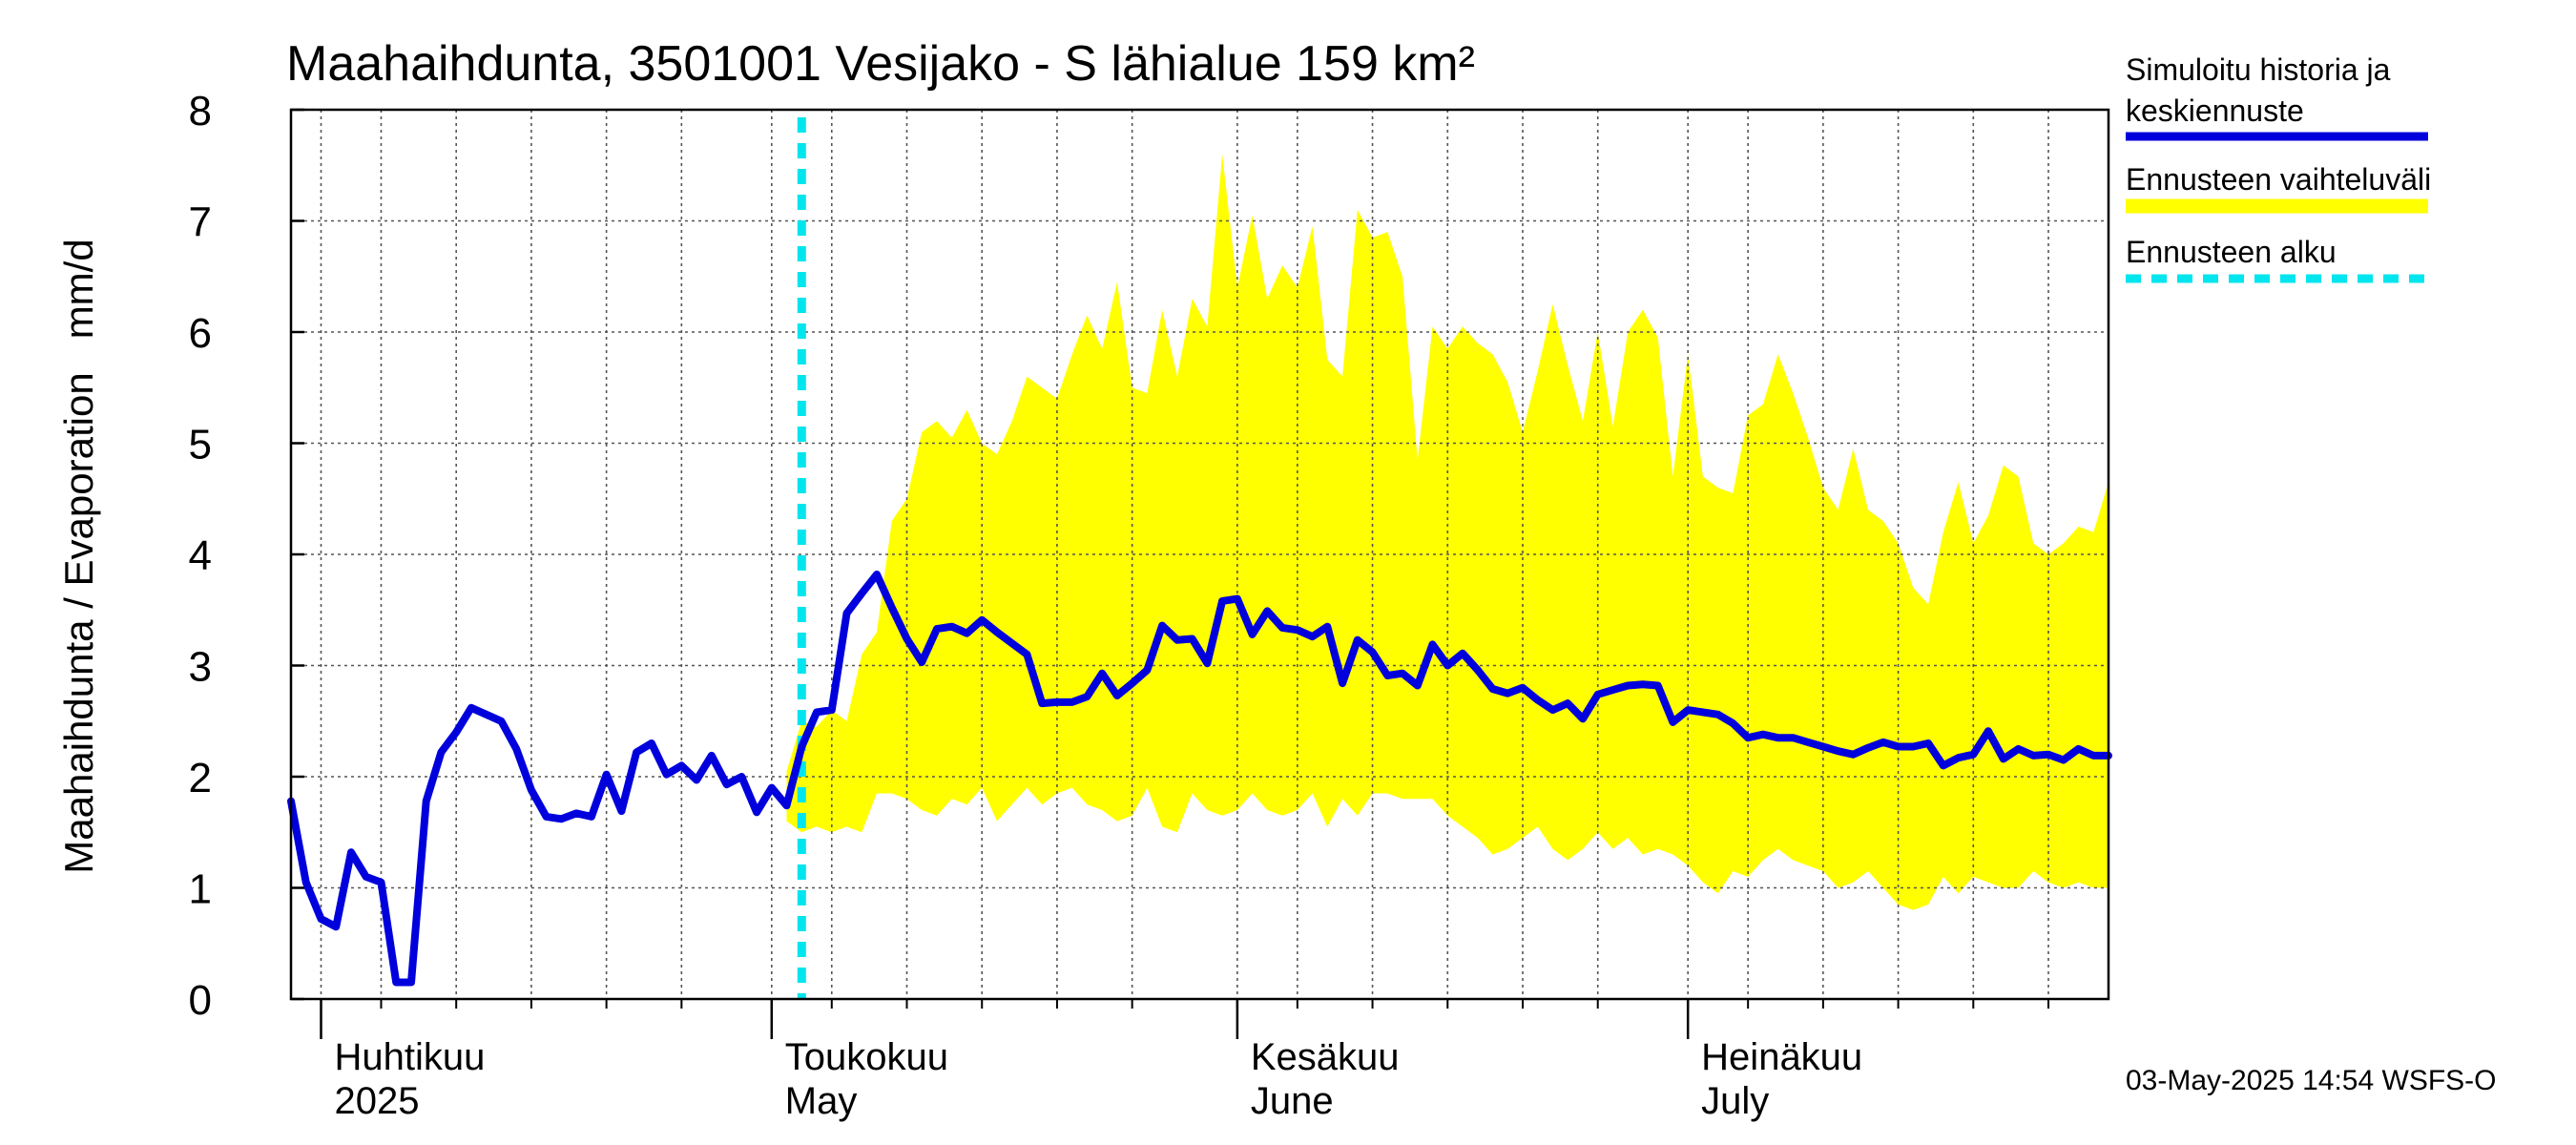  I want to click on y-tick-labels: 0 1 2 3 4 5 6 7 8, so click(246, 556).